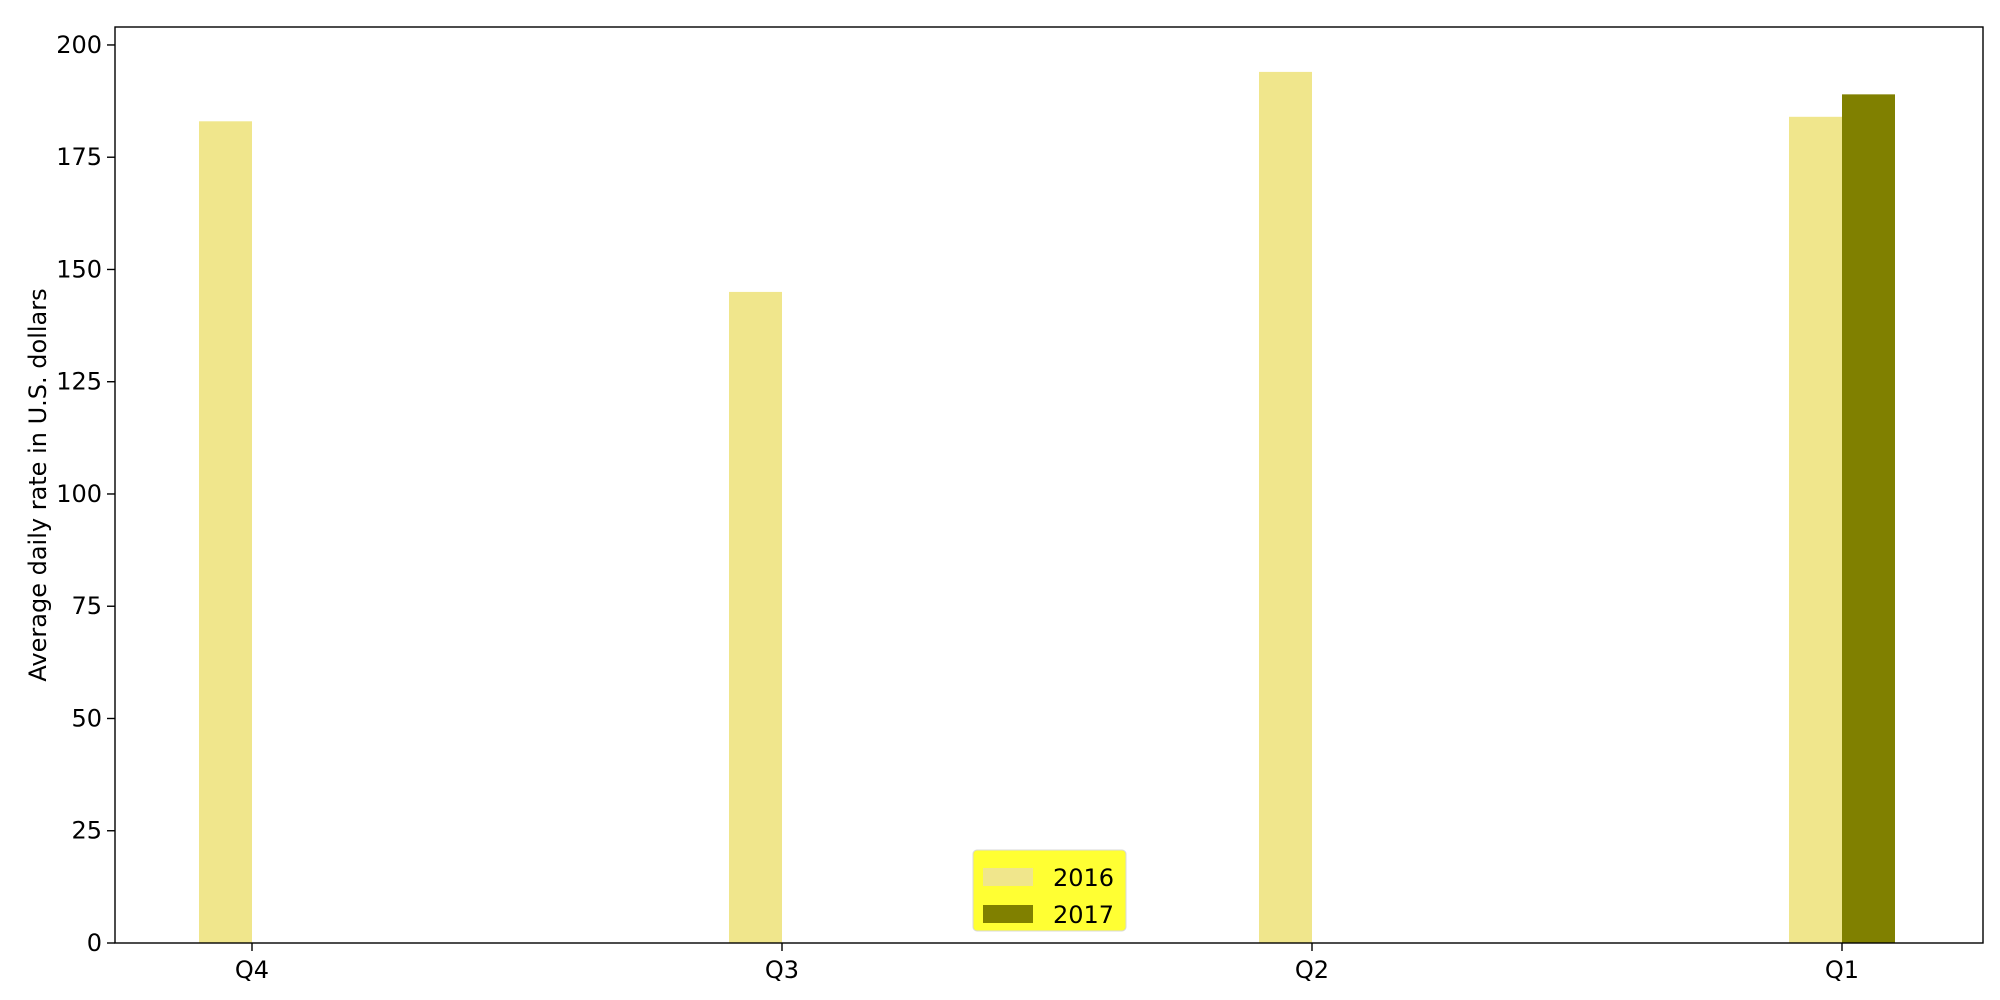 This screenshot has height=1000, width=2000. What do you see at coordinates (86, 718) in the screenshot?
I see `y-tick-label: 50` at bounding box center [86, 718].